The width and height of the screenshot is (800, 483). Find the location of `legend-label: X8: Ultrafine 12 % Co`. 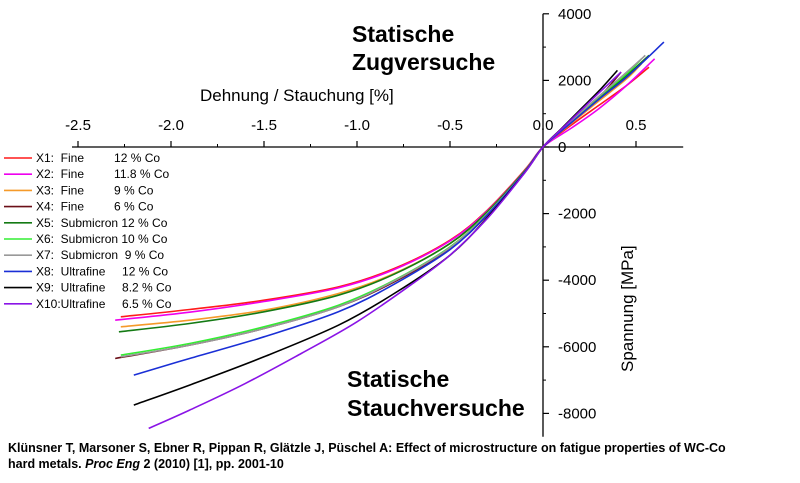

legend-label: X8: Ultrafine 12 % Co is located at coordinates (102, 271).